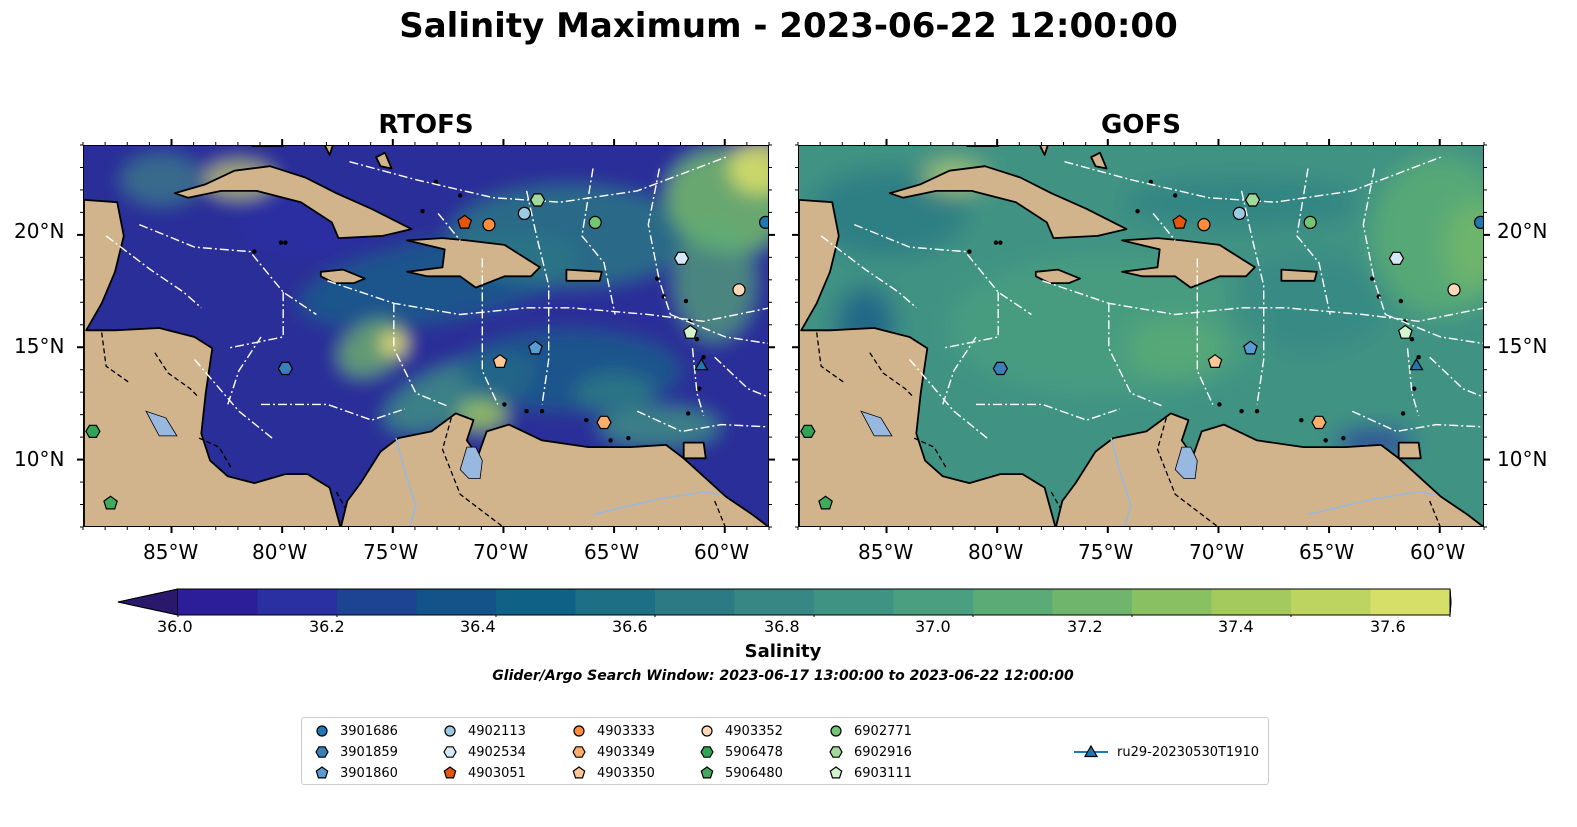  What do you see at coordinates (327, 626) in the screenshot?
I see `colorbar-tick: 36.2` at bounding box center [327, 626].